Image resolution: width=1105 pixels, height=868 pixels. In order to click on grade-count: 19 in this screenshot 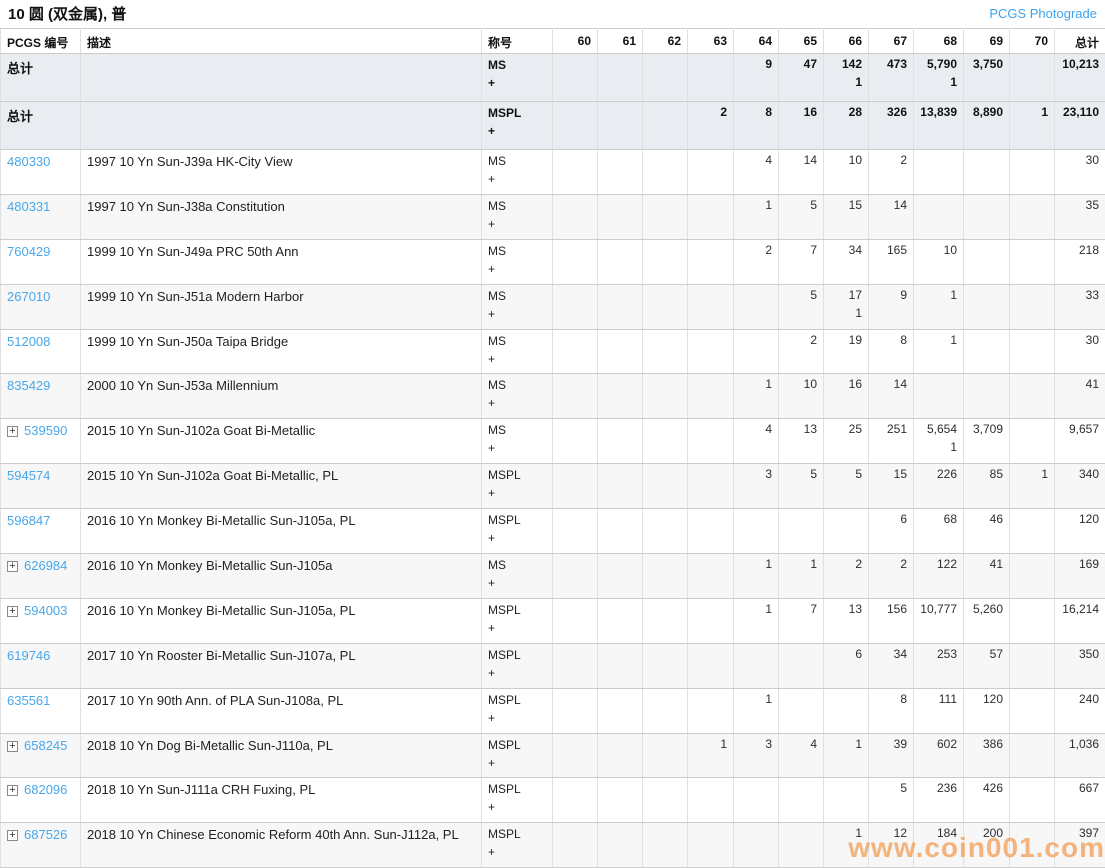, I will do `click(846, 340)`.